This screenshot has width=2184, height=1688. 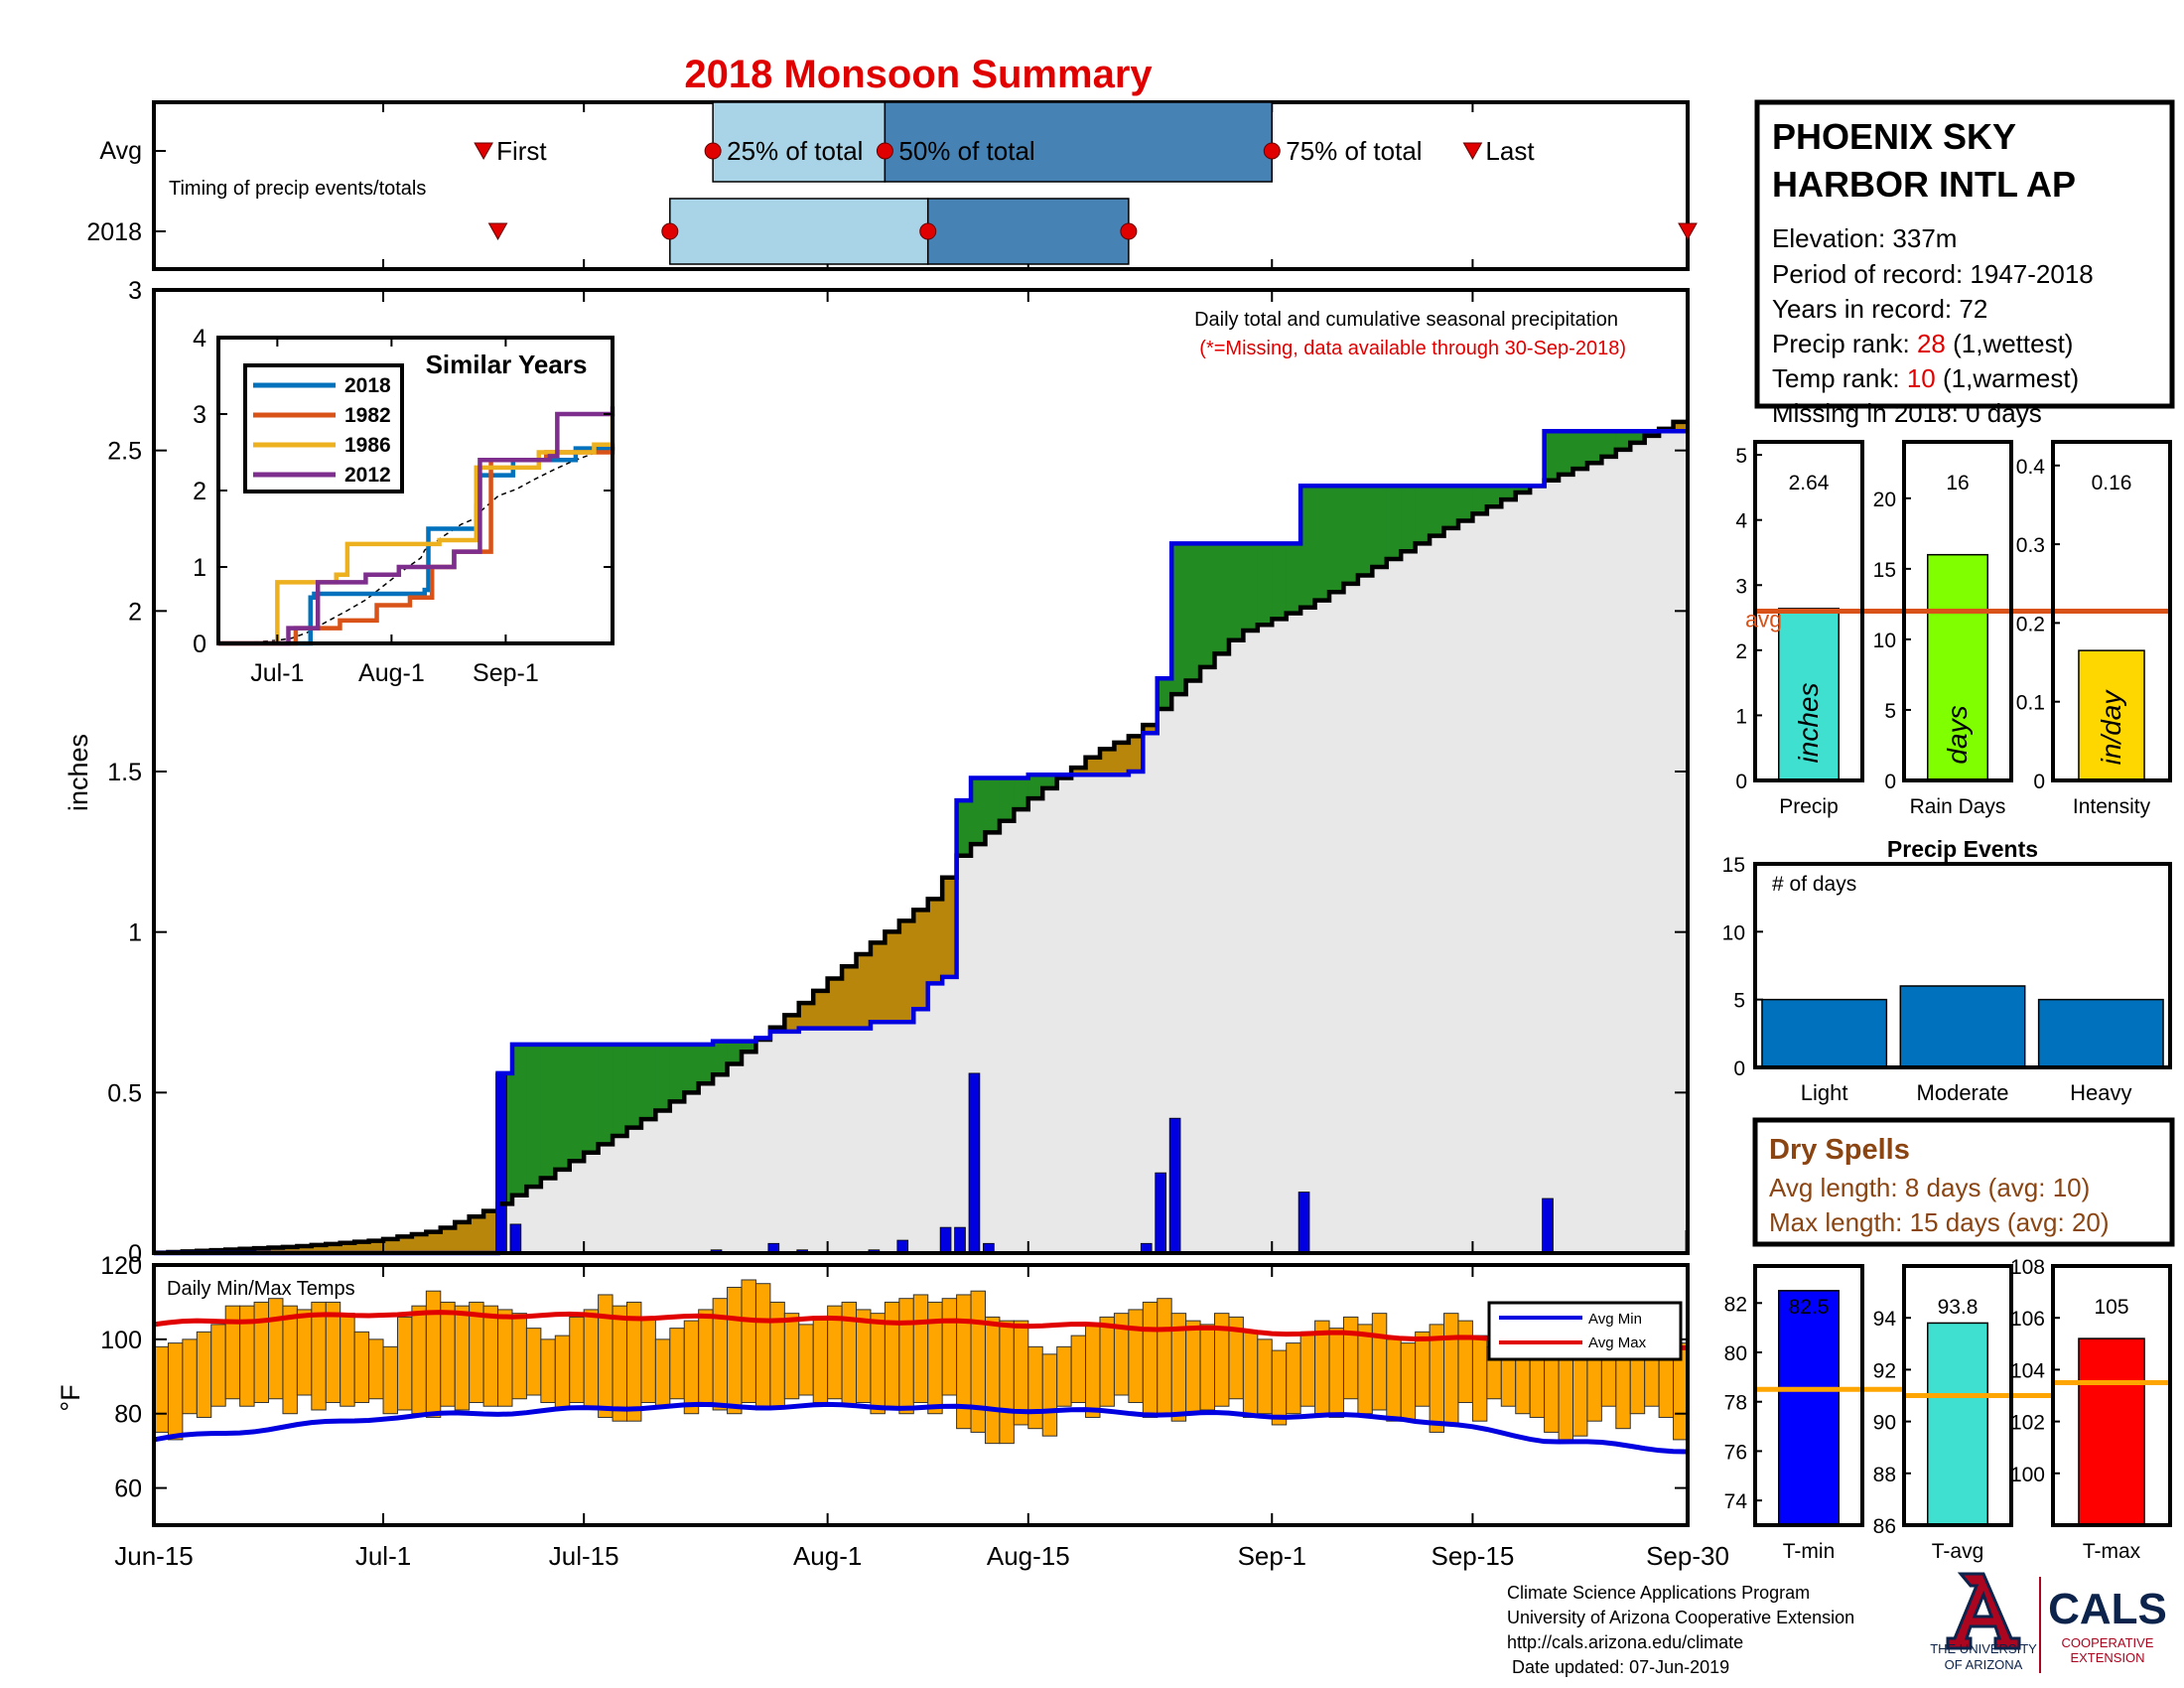 I want to click on panel-rain_days: days 0 5 10 15 20 16 Rain Days, so click(x=1962, y=629).